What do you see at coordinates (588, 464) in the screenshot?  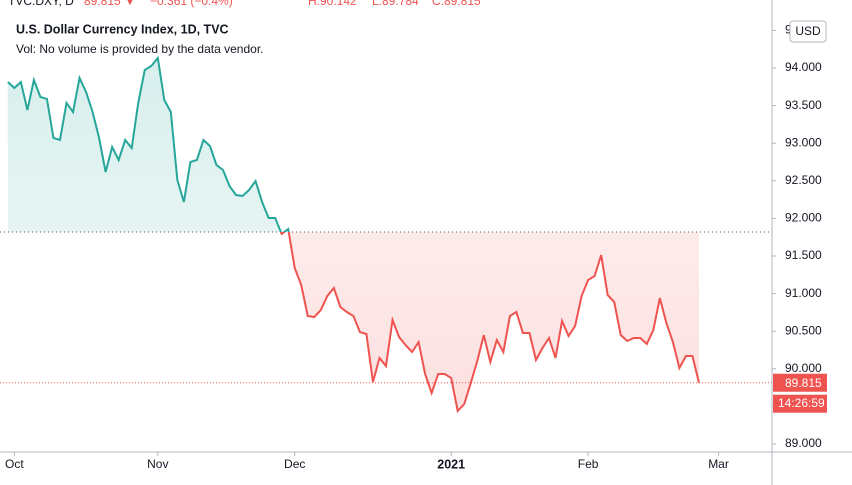 I see `x-tick-label: Feb` at bounding box center [588, 464].